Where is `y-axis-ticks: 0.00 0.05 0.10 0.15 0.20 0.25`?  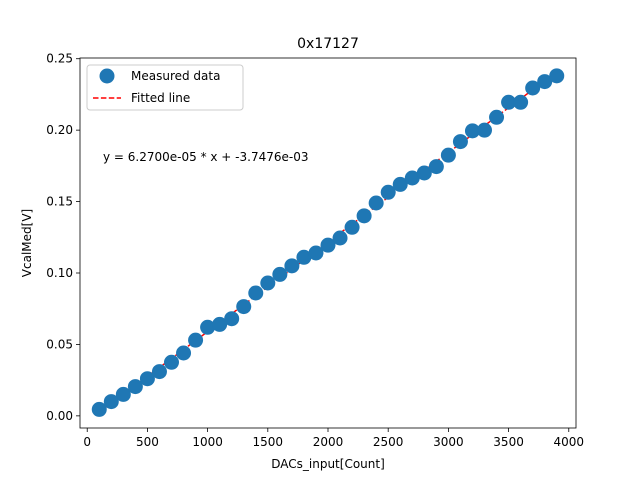 y-axis-ticks: 0.00 0.05 0.10 0.15 0.20 0.25 is located at coordinates (63, 237).